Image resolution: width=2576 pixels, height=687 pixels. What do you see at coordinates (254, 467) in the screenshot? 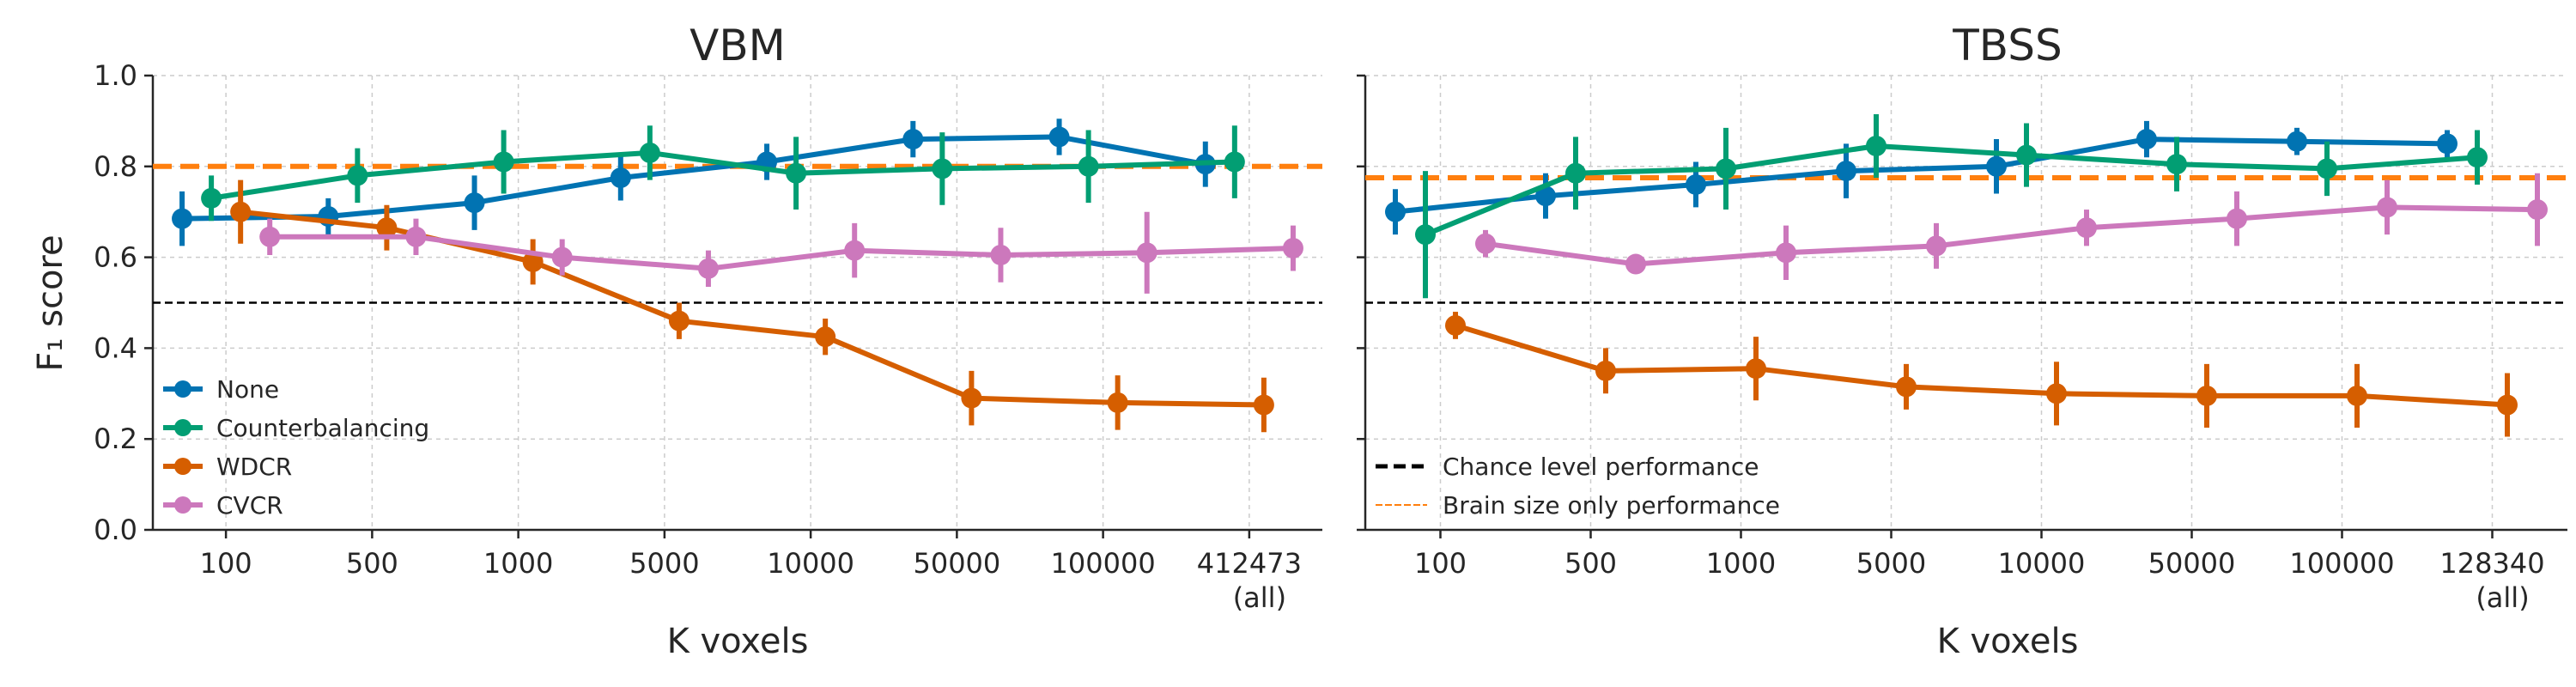
I see `legend-label: WDCR` at bounding box center [254, 467].